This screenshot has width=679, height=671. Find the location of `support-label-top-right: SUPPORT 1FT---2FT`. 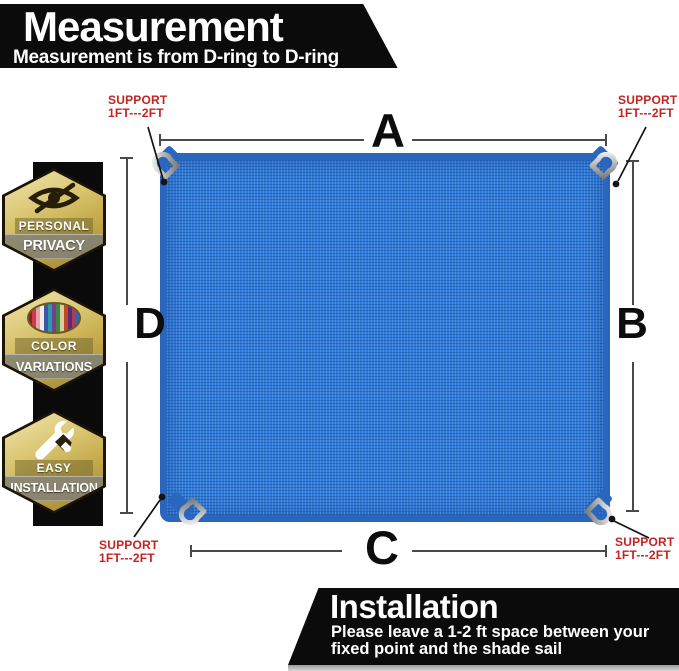

support-label-top-right: SUPPORT 1FT---2FT is located at coordinates (647, 107).